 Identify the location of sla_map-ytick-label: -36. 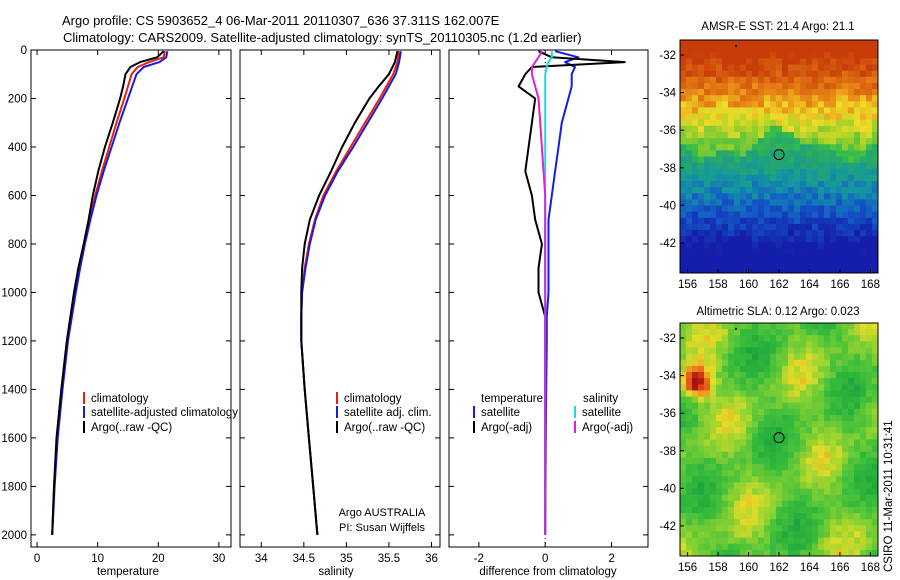
(667, 414).